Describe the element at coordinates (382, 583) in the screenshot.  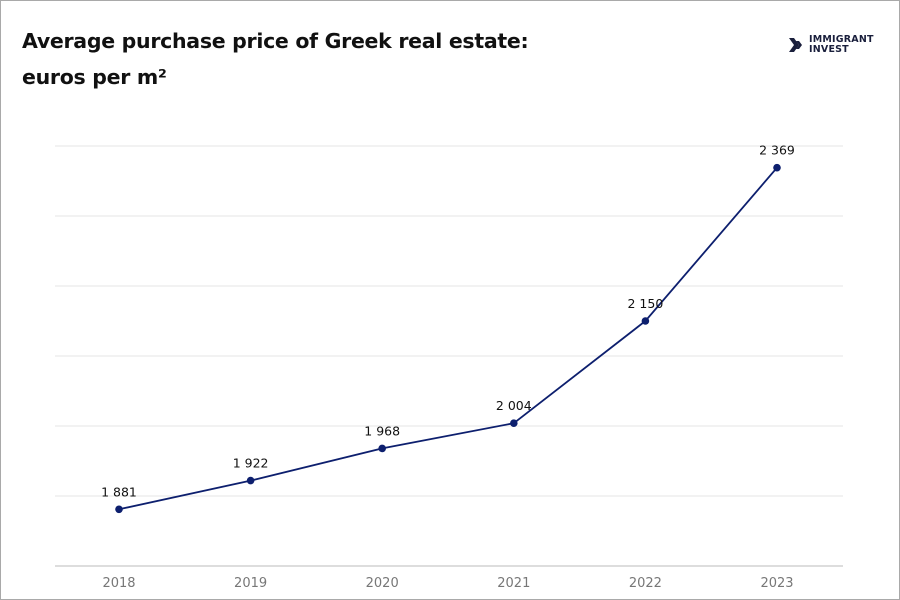
I see `x-tick-label: 2020` at that location.